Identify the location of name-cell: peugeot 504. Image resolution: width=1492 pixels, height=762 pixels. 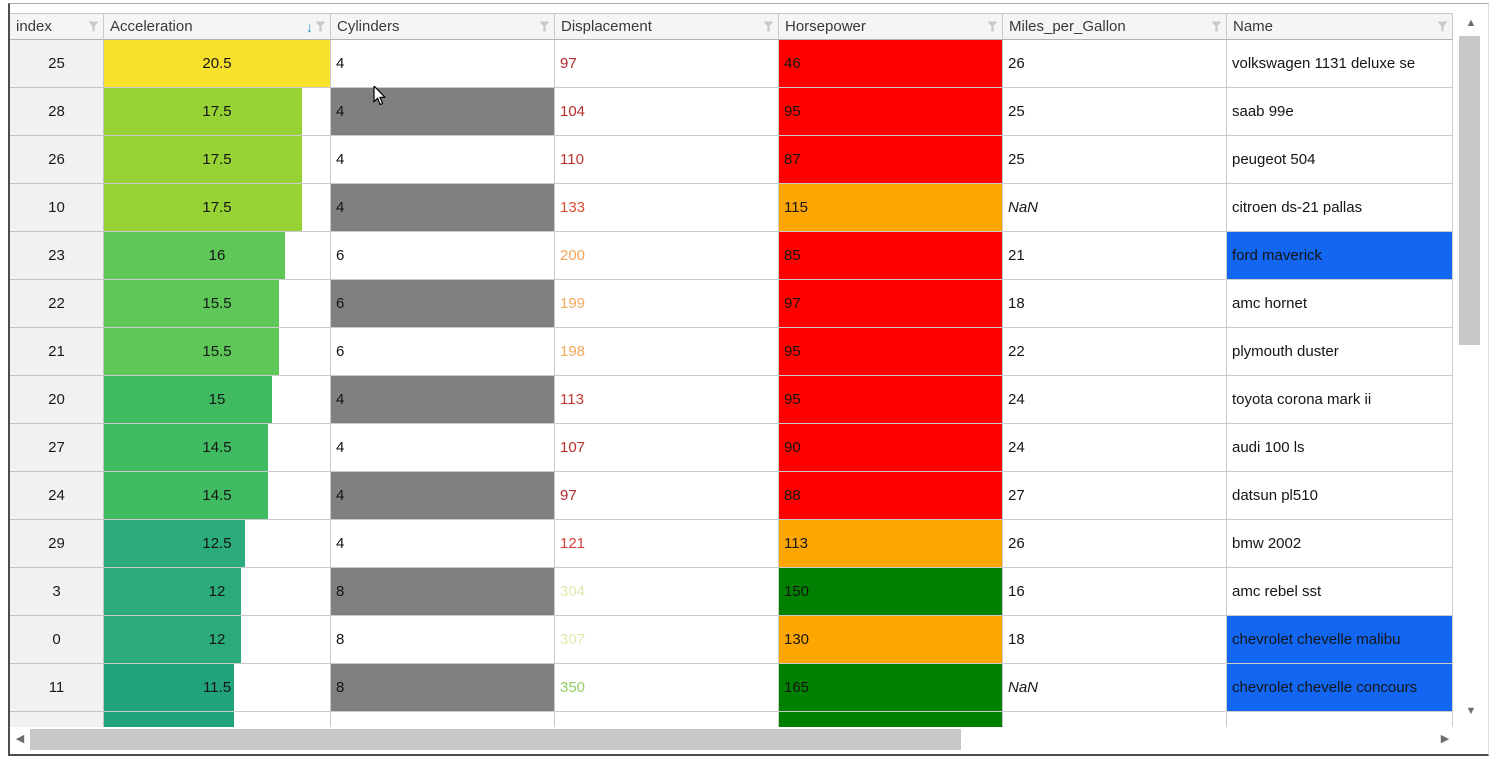
(1340, 160).